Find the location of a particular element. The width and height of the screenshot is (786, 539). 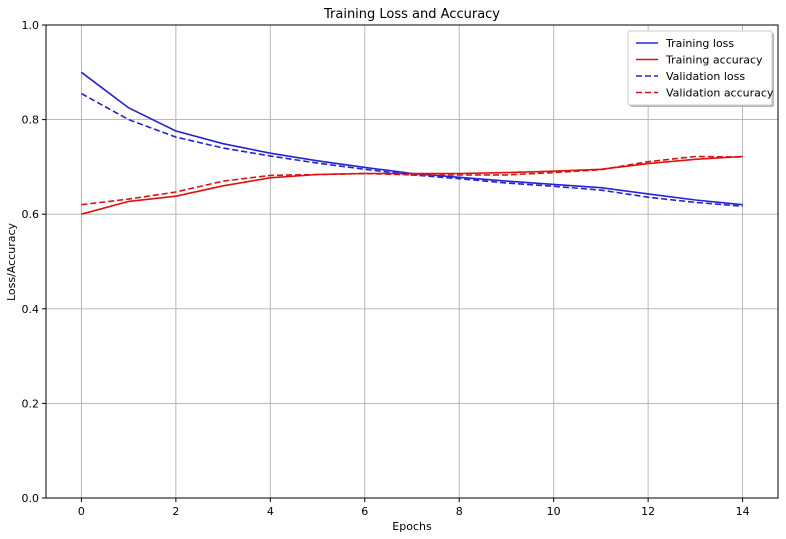

x-tick-label: 6 is located at coordinates (364, 511).